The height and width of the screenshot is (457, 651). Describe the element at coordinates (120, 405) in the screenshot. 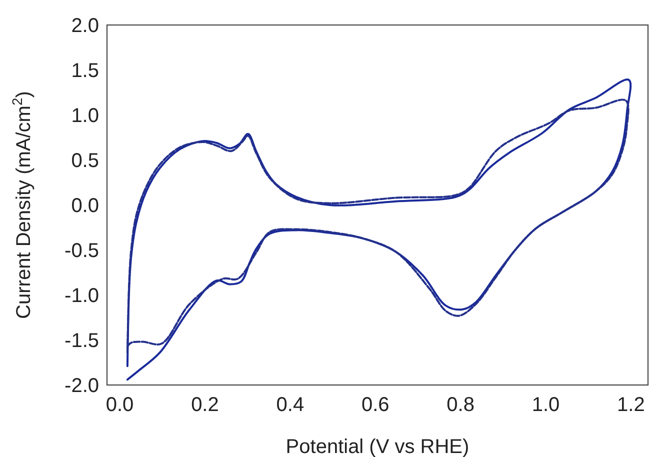

I see `x-tick-label: 0.0` at that location.